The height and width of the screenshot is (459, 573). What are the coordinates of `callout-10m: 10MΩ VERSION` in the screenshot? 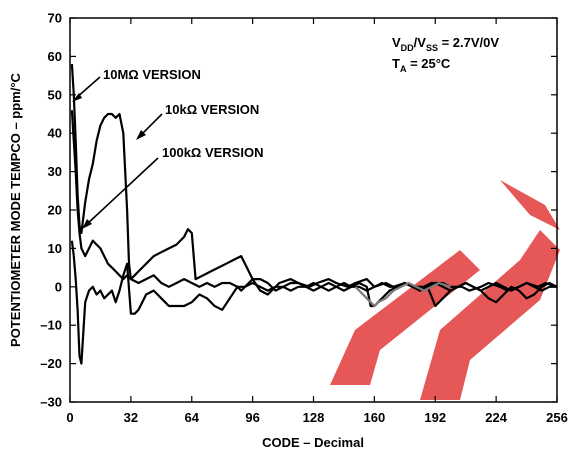 It's located at (136, 84).